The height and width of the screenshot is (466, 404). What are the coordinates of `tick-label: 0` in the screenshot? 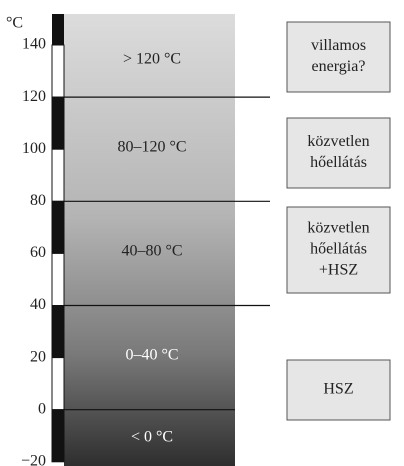 It's located at (42, 408).